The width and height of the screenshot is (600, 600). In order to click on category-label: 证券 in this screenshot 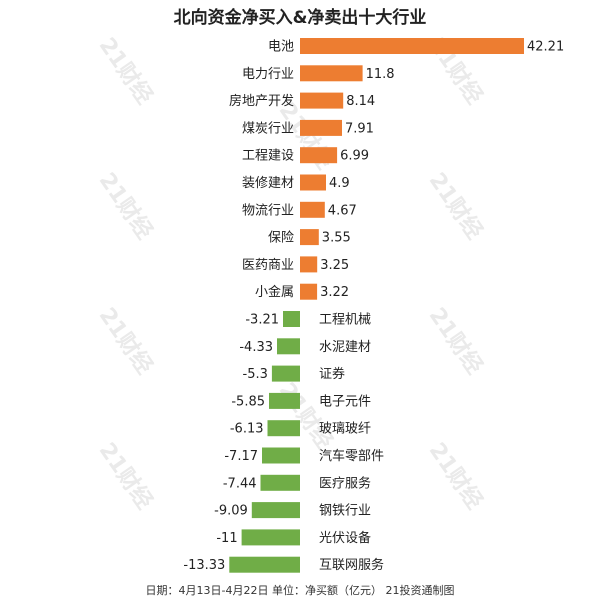, I will do `click(332, 374)`.